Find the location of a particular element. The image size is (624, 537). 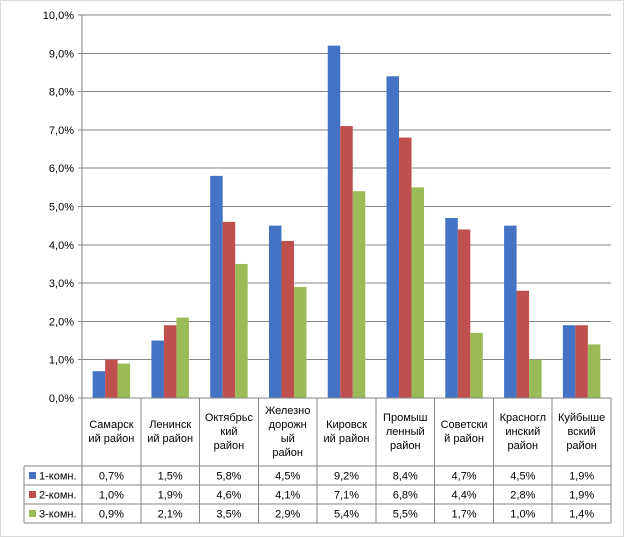

data-label: 2,9% is located at coordinates (287, 515).